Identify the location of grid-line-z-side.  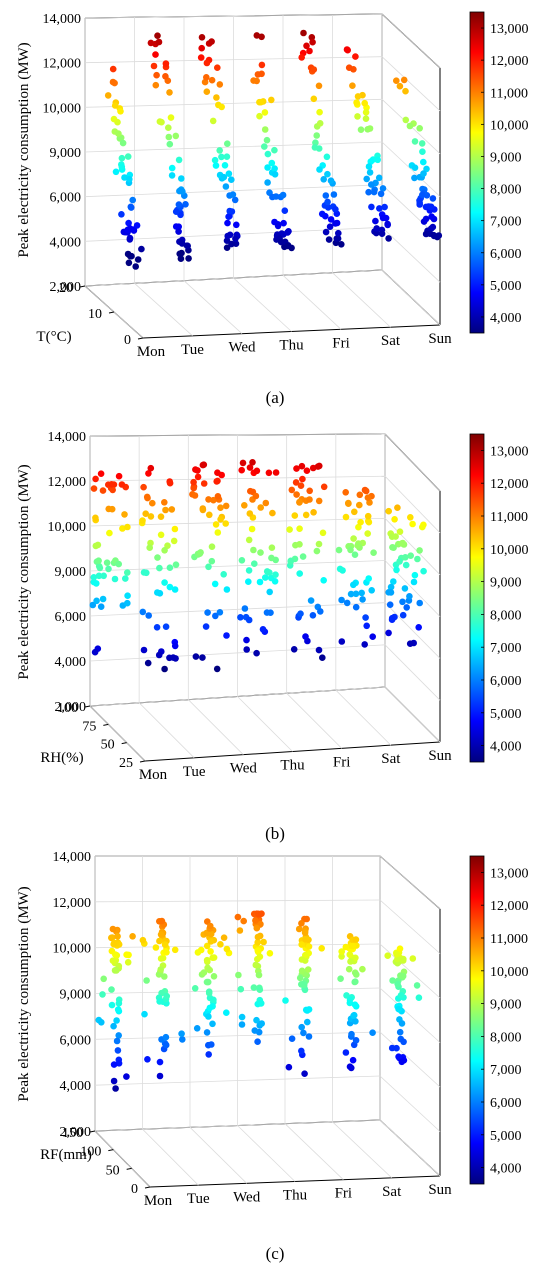
(412, 462).